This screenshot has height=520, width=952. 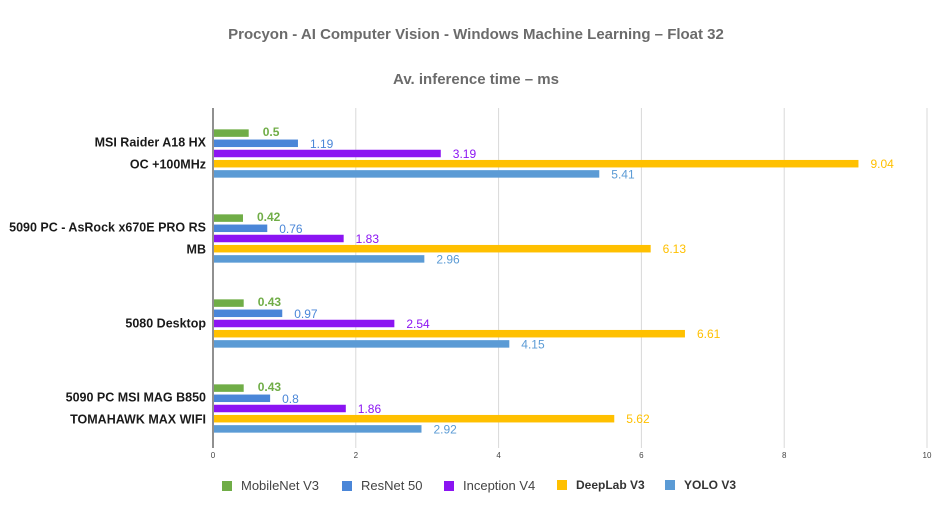 I want to click on category-label: 5090 PC - AsRock x670E PRO RS MB, so click(x=107, y=239).